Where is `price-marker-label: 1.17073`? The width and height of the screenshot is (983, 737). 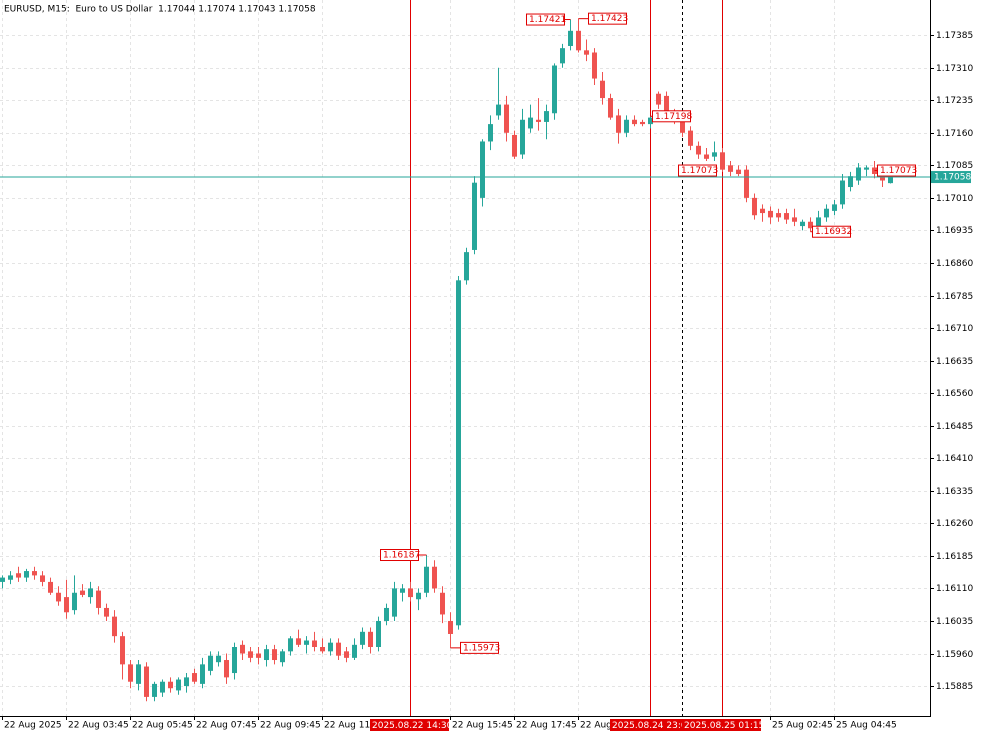 price-marker-label: 1.17073 is located at coordinates (699, 171).